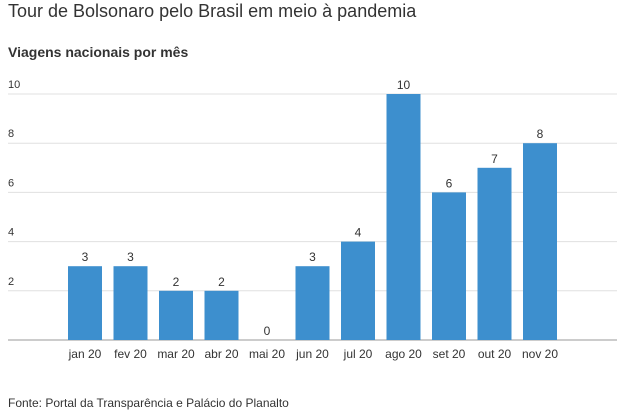 This screenshot has width=626, height=415. I want to click on data-label: 4, so click(358, 233).